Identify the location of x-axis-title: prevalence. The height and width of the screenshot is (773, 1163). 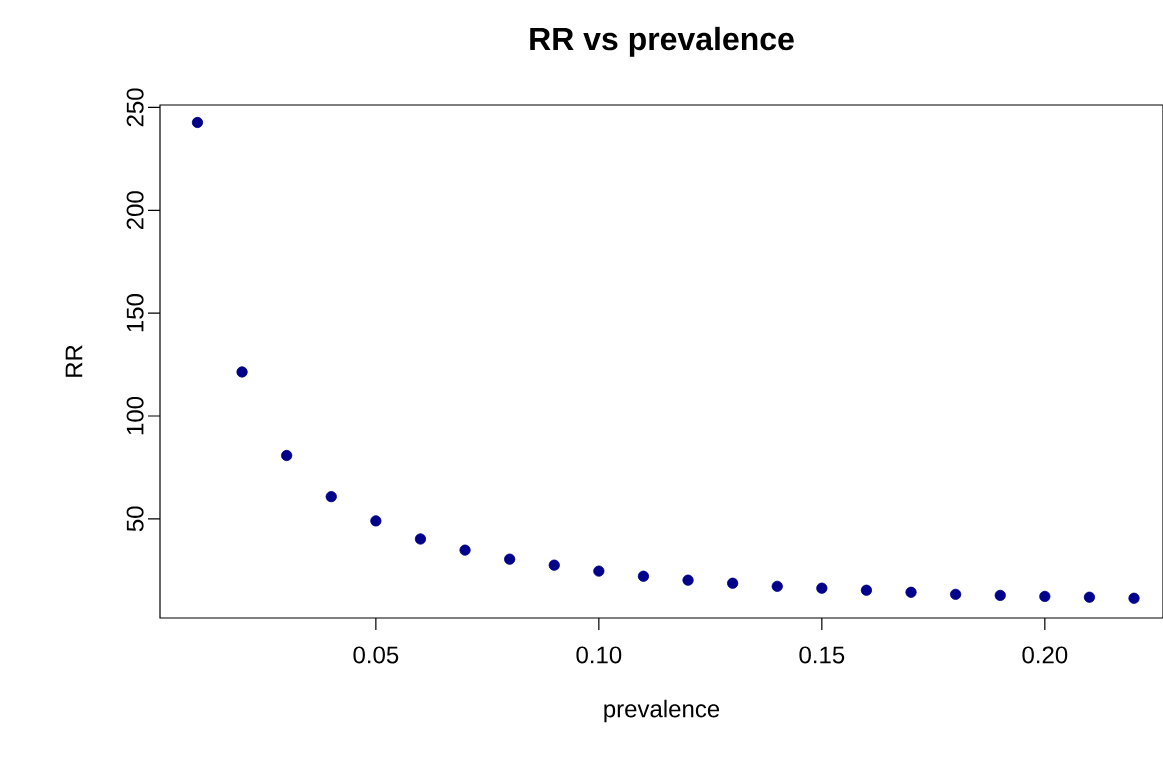
(662, 711).